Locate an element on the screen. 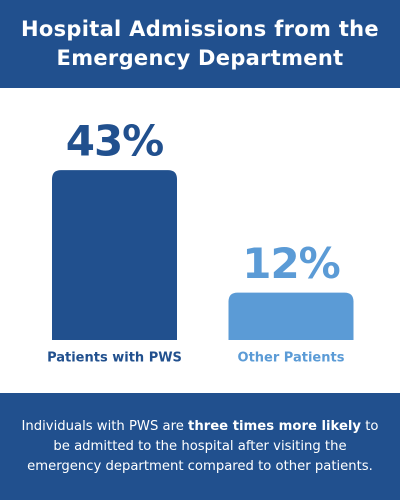  x-tick-label: Patients with PWS is located at coordinates (114, 358).